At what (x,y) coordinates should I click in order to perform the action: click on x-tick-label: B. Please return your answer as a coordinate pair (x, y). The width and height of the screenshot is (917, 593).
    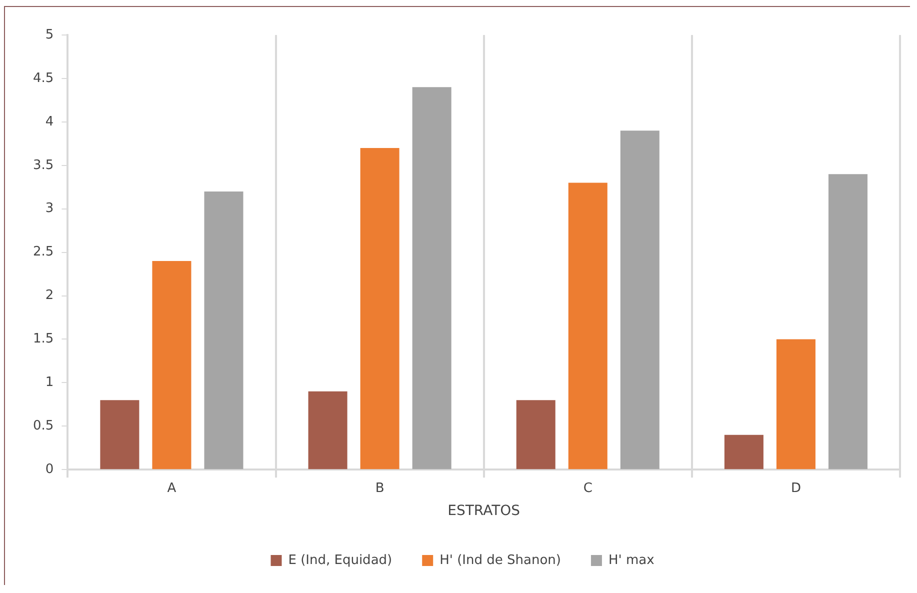
    Looking at the image, I should click on (379, 488).